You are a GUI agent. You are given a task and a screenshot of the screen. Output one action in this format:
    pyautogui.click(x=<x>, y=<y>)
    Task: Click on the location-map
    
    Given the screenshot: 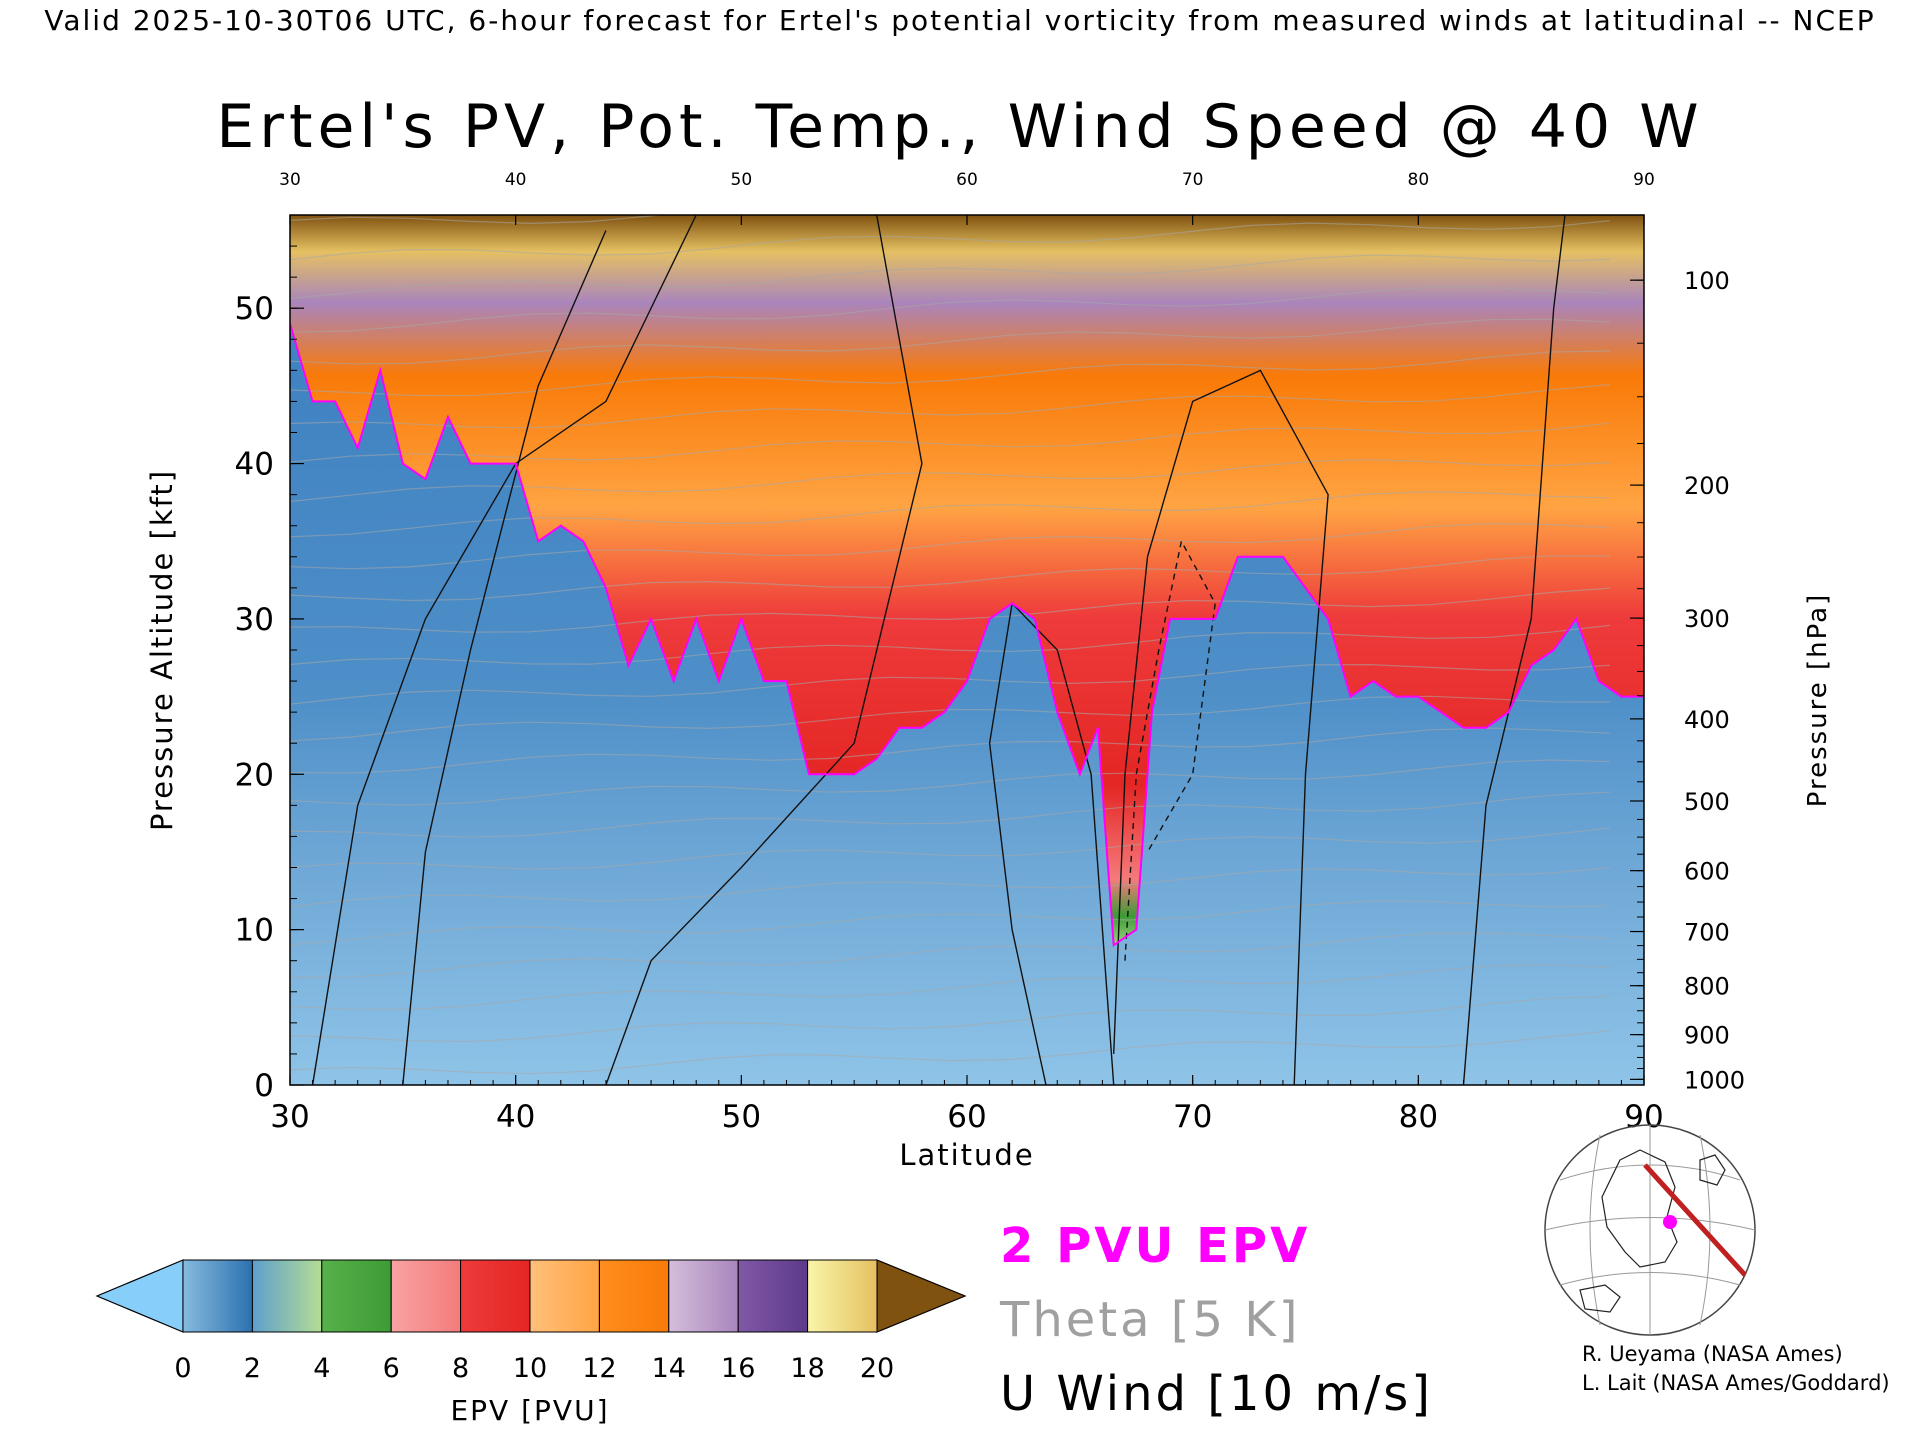 What is the action you would take?
    pyautogui.click(x=1650, y=1230)
    